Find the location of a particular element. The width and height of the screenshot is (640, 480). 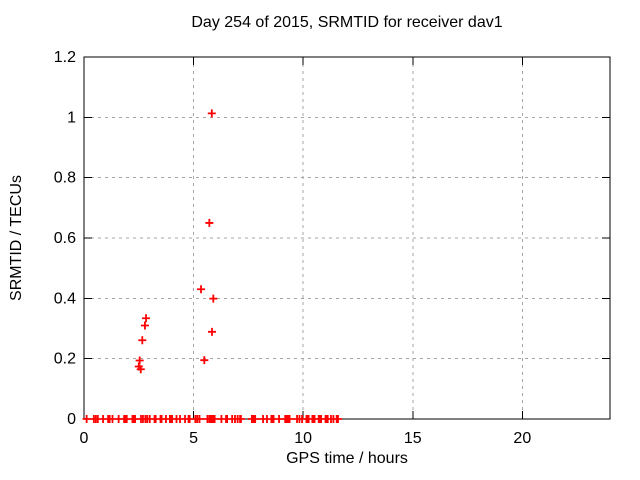

x-tick-label: 5 is located at coordinates (193, 438).